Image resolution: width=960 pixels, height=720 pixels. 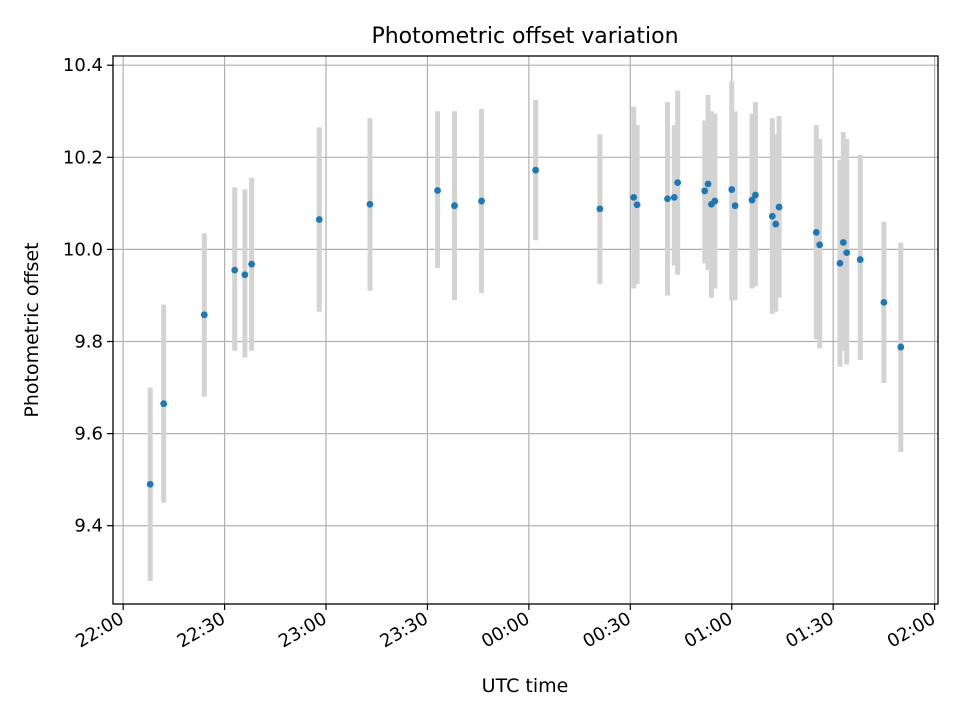 I want to click on x-tick-label: 23:30, so click(x=404, y=630).